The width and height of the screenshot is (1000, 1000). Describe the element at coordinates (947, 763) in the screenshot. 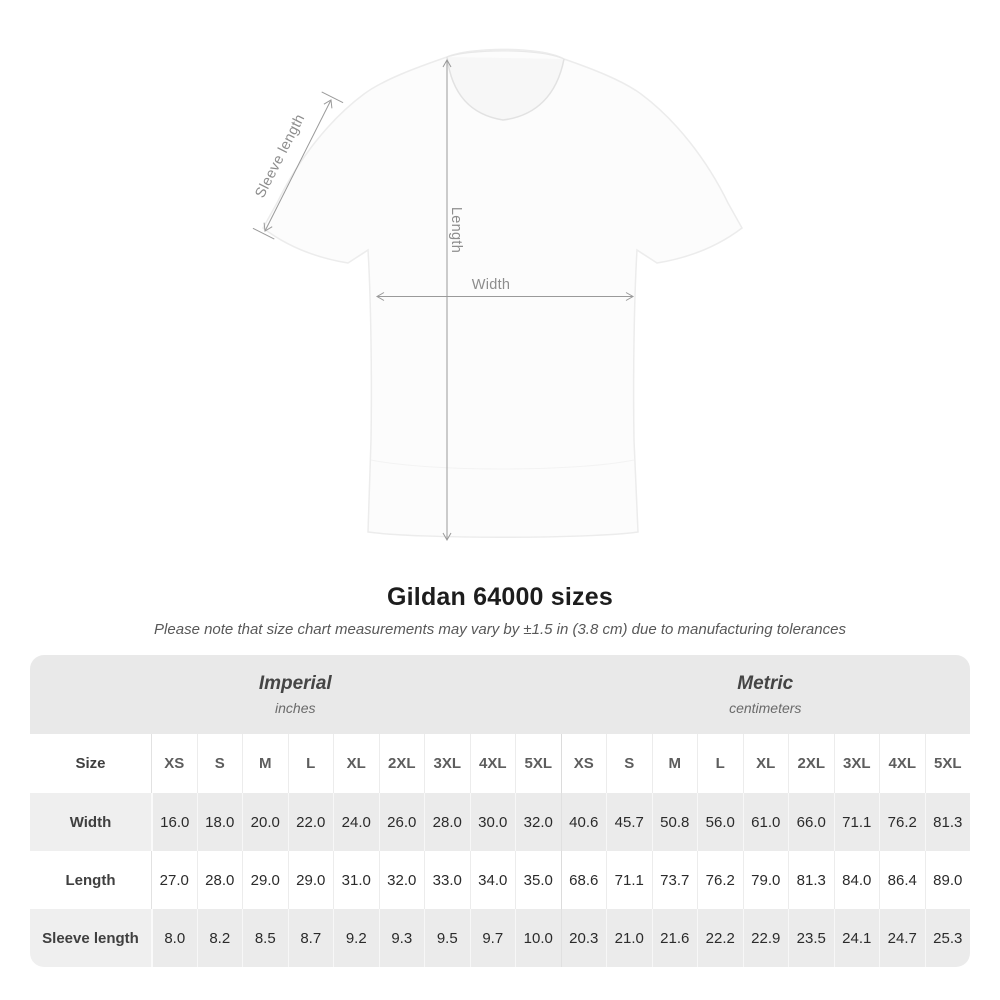

I see `size-header-metric-5xl: 5XL` at that location.